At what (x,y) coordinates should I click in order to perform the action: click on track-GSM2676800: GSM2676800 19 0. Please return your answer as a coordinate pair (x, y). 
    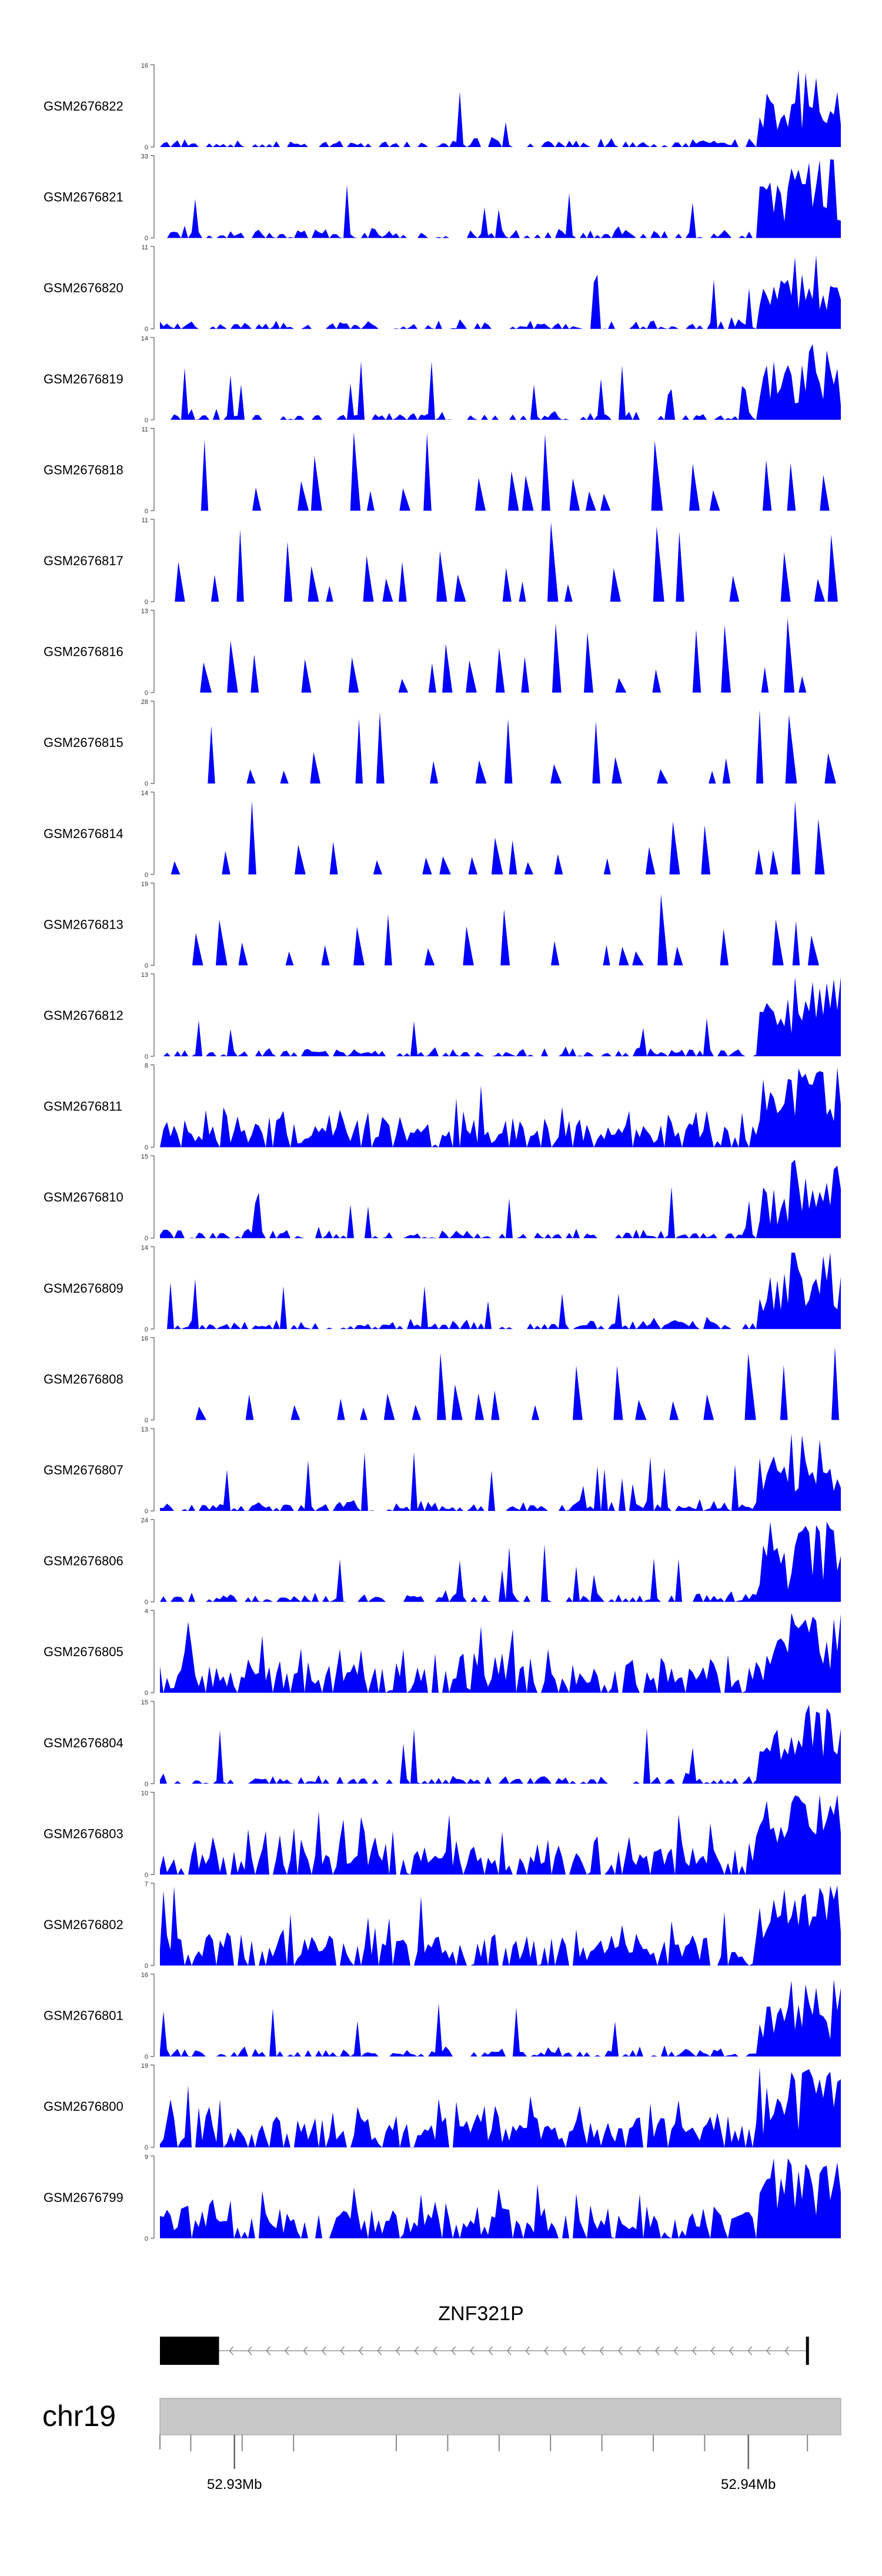
    Looking at the image, I should click on (442, 2107).